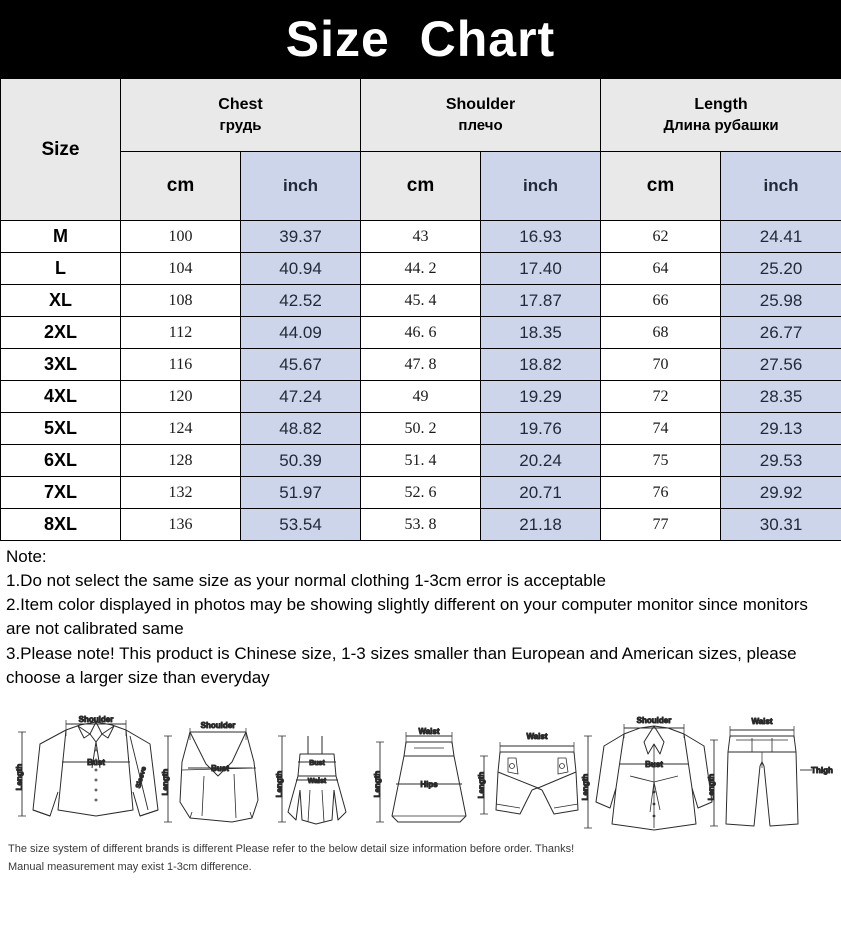 Image resolution: width=841 pixels, height=950 pixels. I want to click on header-unit-chest-cm: cm, so click(180, 186).